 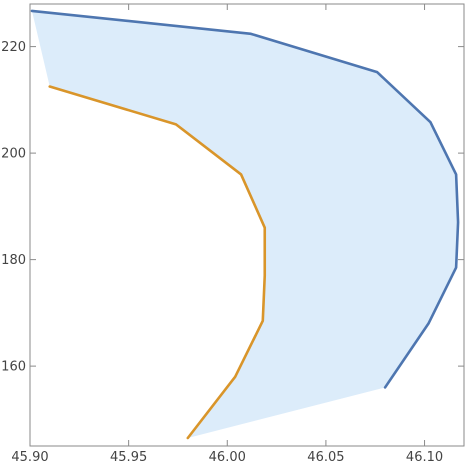 What do you see at coordinates (424, 457) in the screenshot?
I see `x-tick-label: 46.10` at bounding box center [424, 457].